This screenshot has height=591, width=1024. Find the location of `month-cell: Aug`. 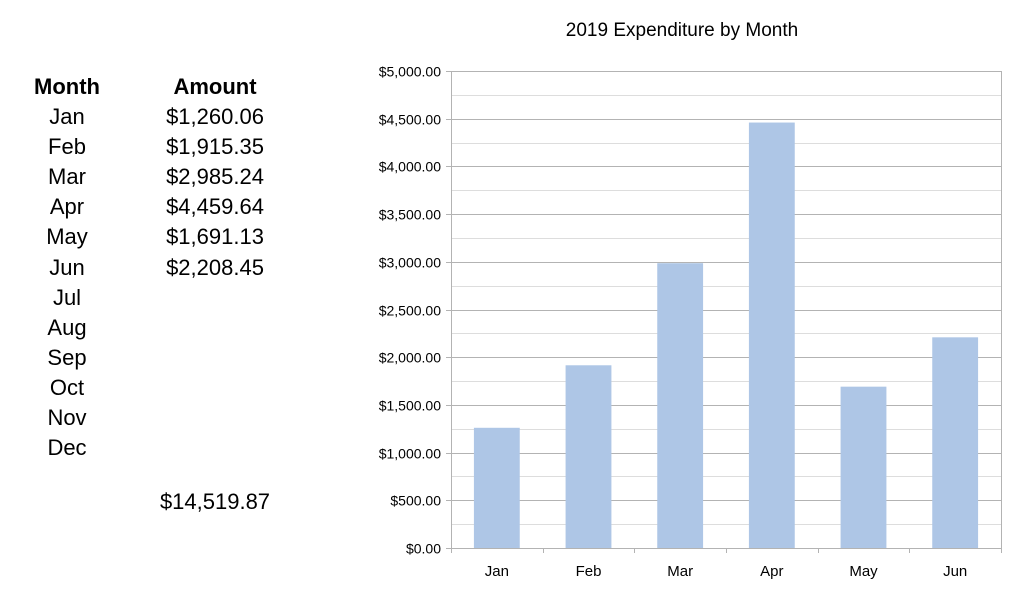

month-cell: Aug is located at coordinates (67, 327).